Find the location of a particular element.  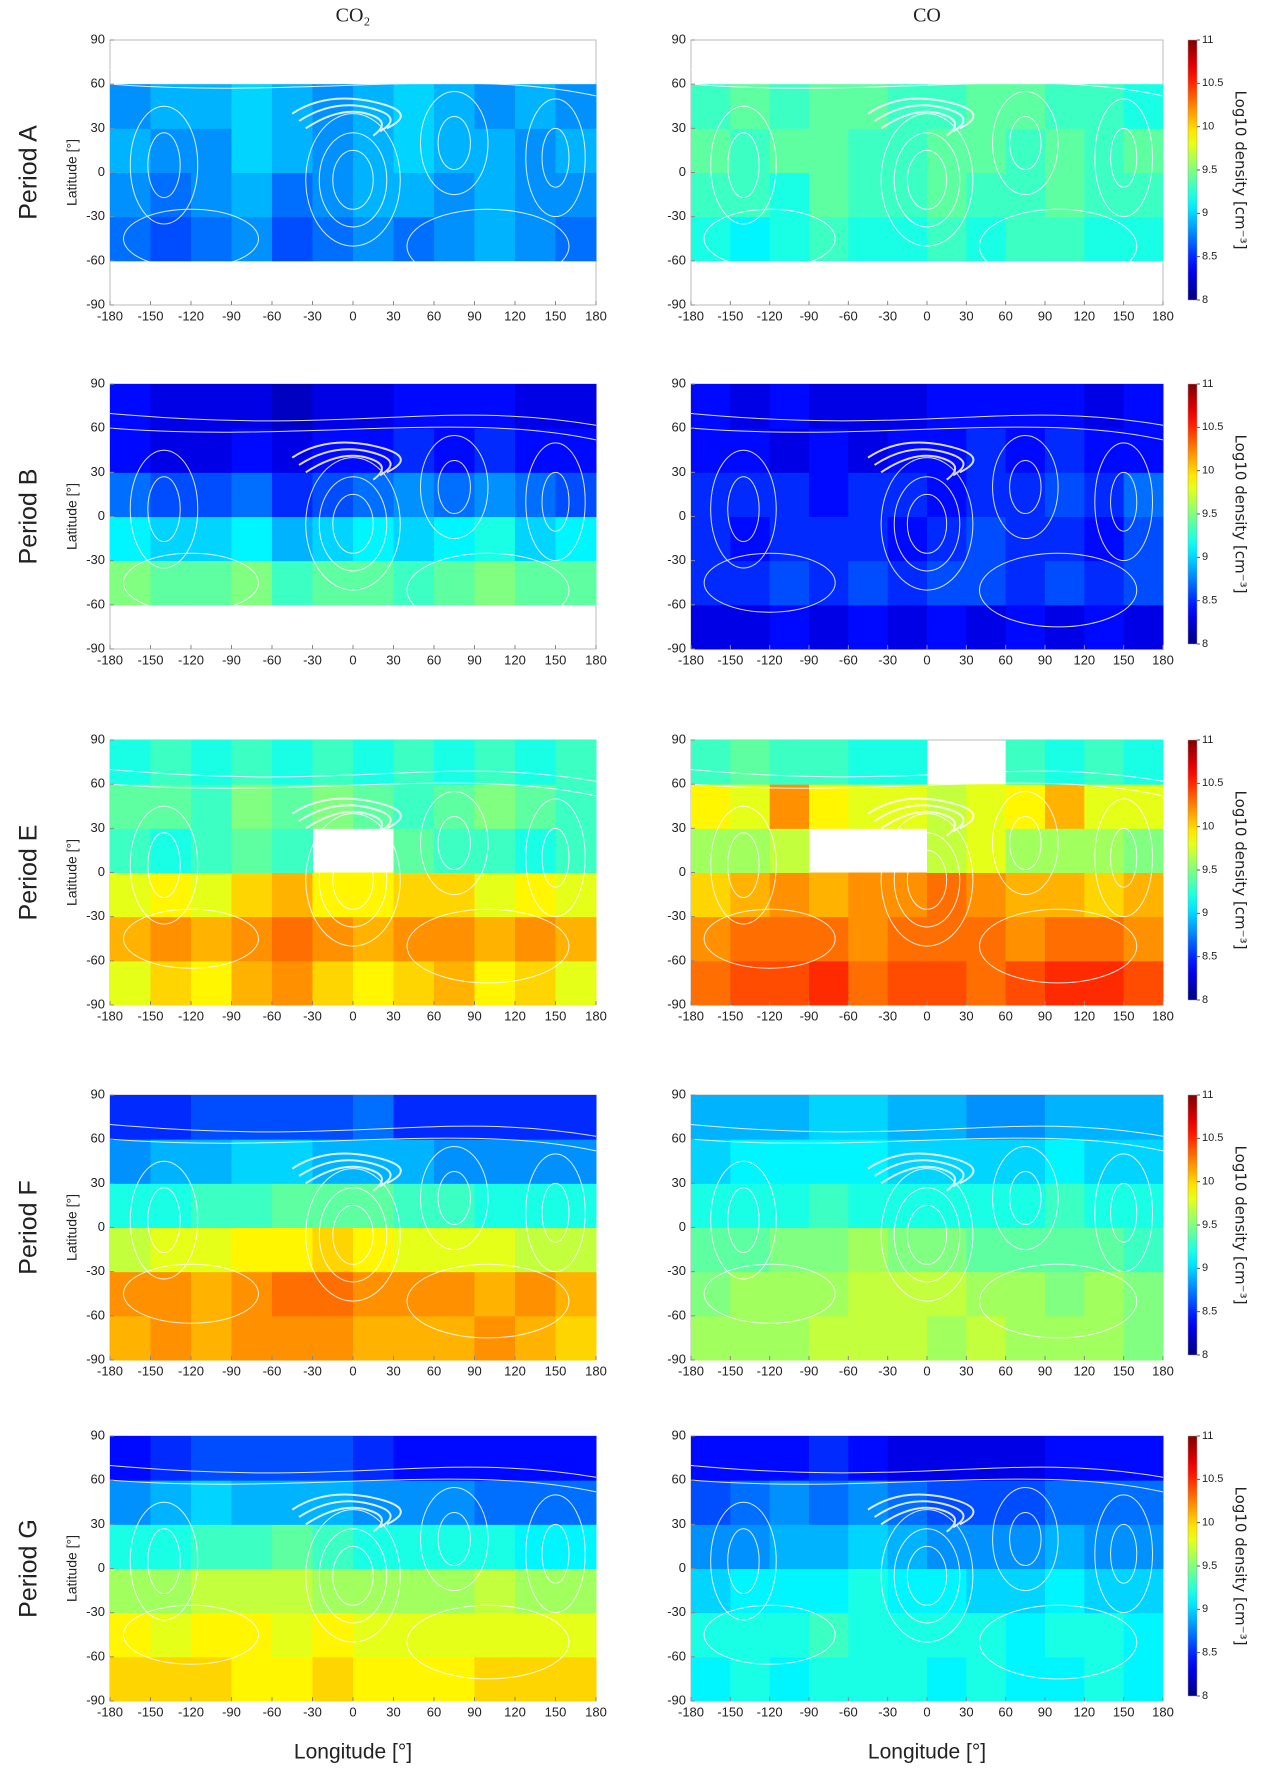

colorbar-tick-label: 9.5 is located at coordinates (1209, 1566).